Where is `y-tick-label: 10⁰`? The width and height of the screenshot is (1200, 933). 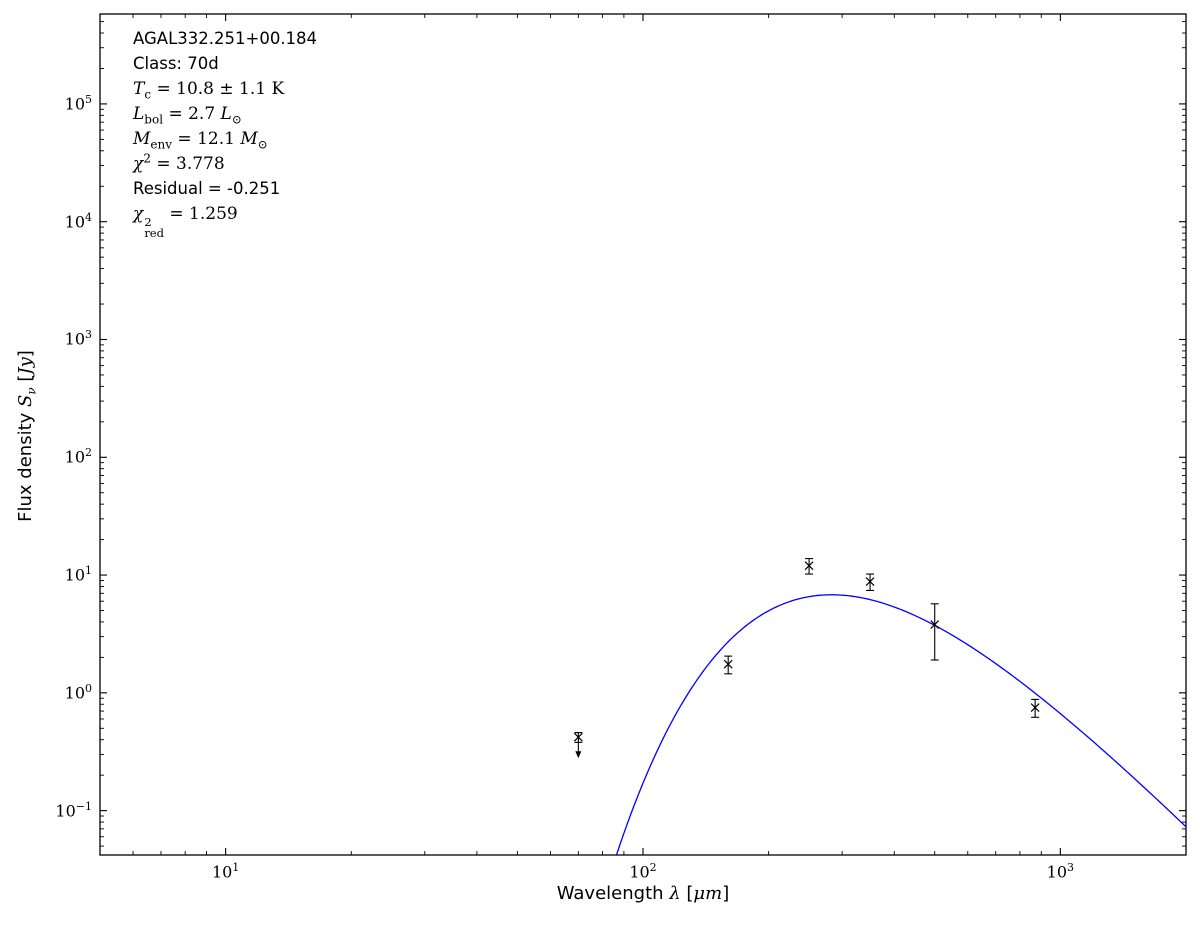
y-tick-label: 10⁰ is located at coordinates (78, 692).